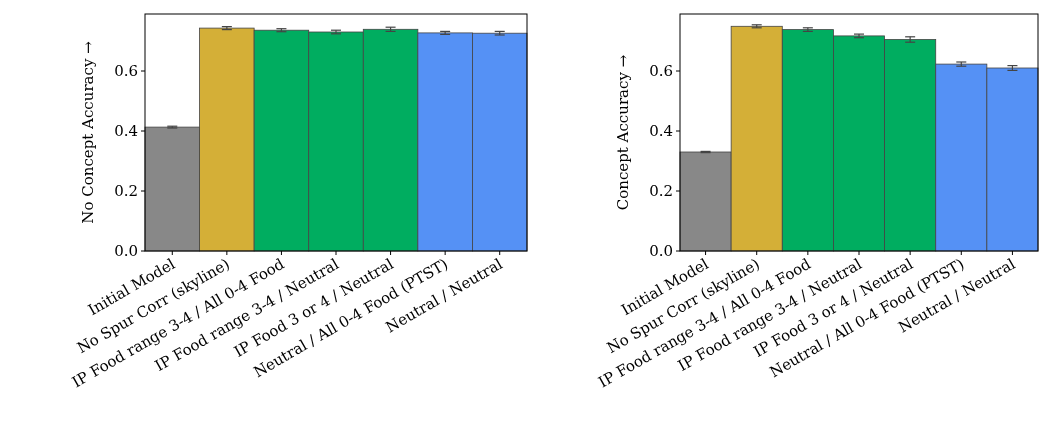  Describe the element at coordinates (623, 132) in the screenshot. I see `y-axis-title: Concept Accuracy →` at that location.